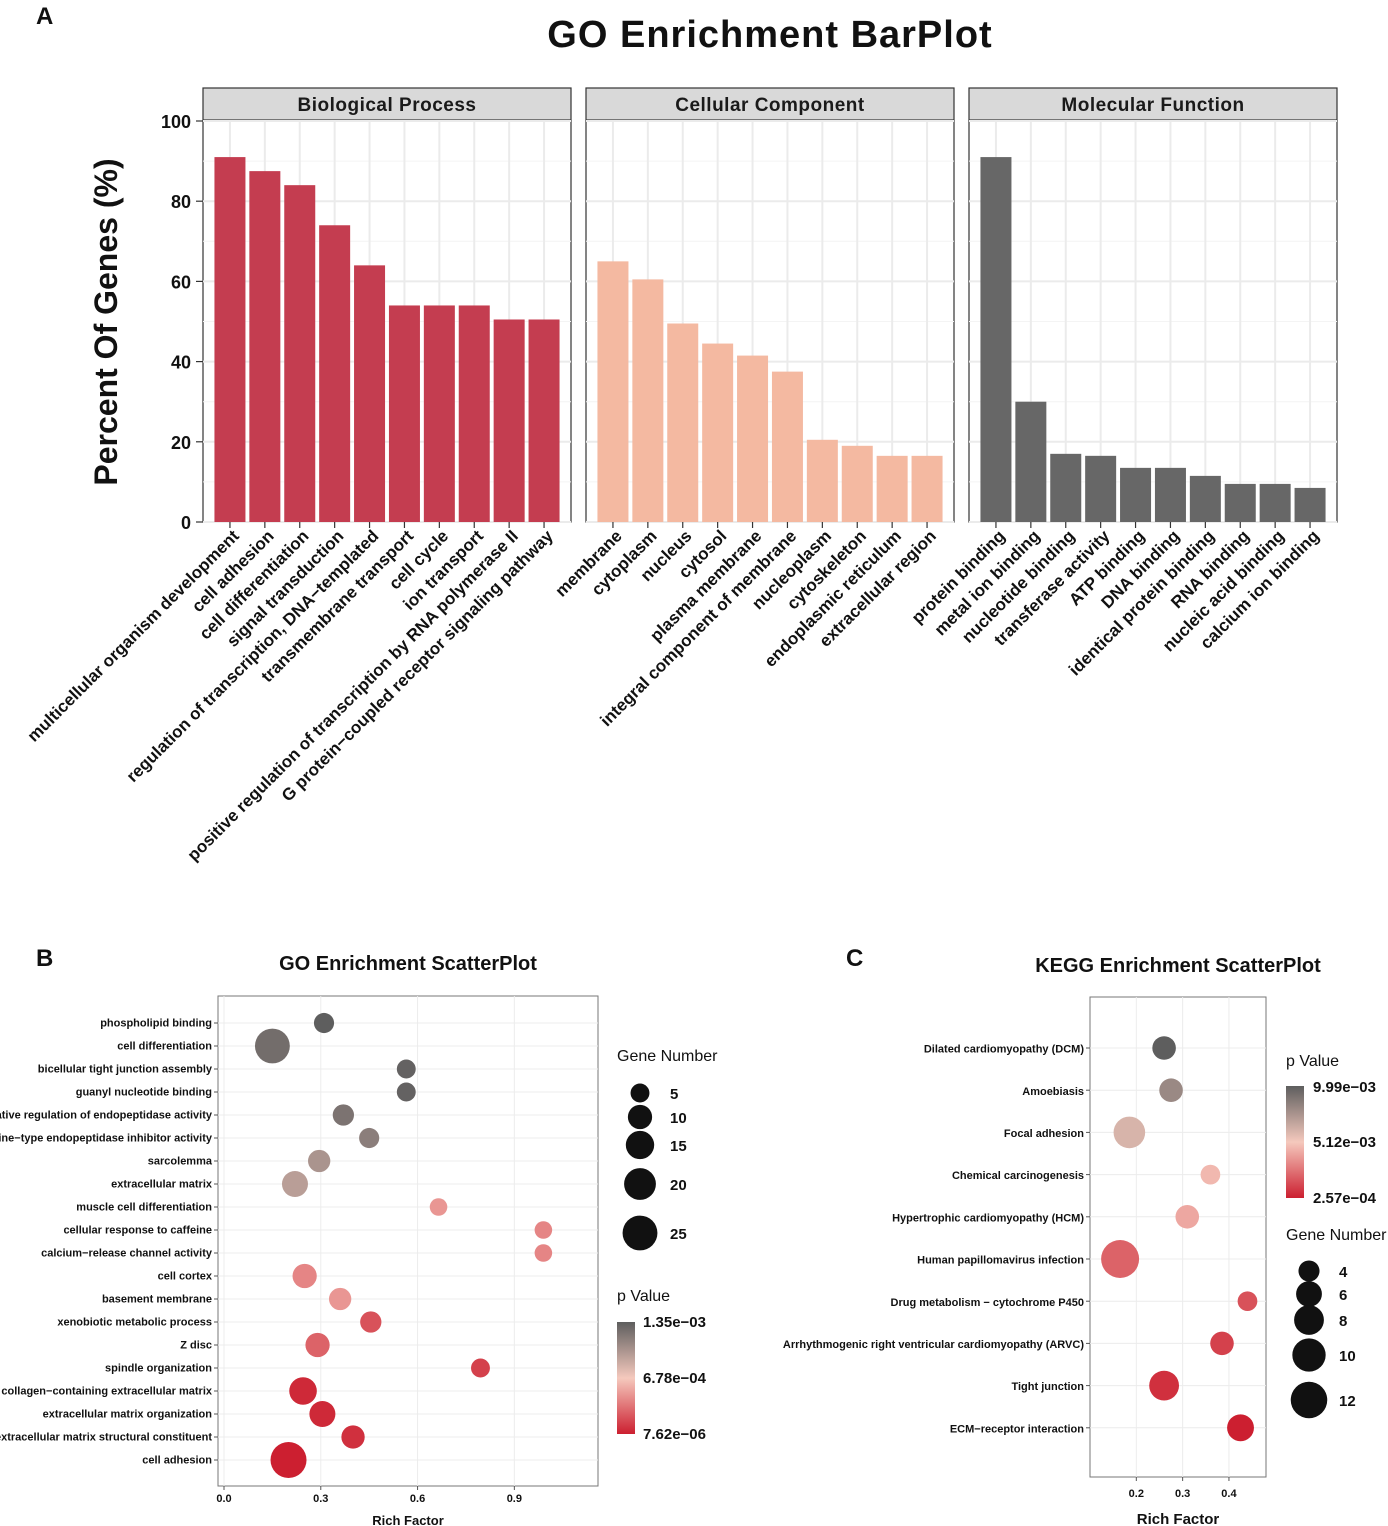  Describe the element at coordinates (769, 35) in the screenshot. I see `go-barplot-title: GO Enrichment BarPlot` at that location.